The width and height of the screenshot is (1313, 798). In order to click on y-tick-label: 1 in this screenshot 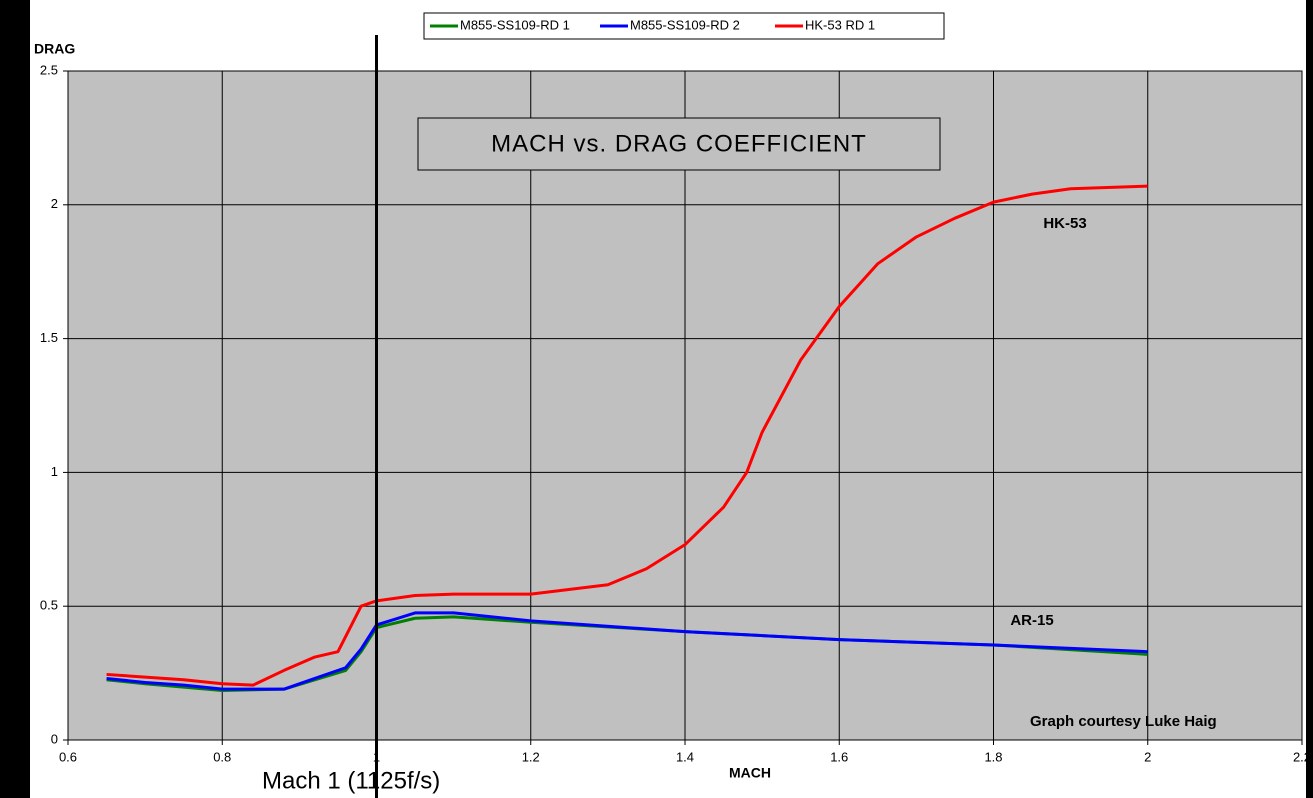, I will do `click(54, 471)`.